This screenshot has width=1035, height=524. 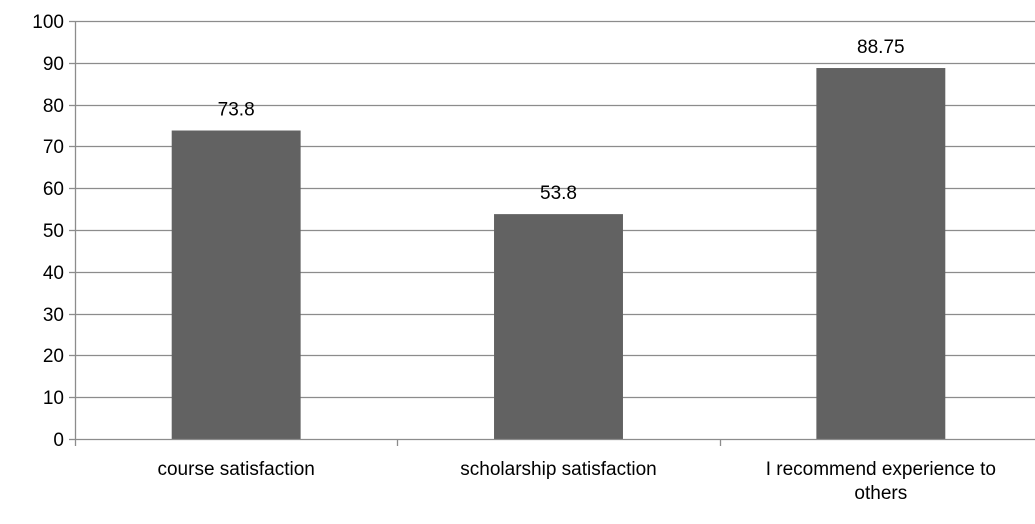 I want to click on y-tick-label: 40, so click(x=53, y=273).